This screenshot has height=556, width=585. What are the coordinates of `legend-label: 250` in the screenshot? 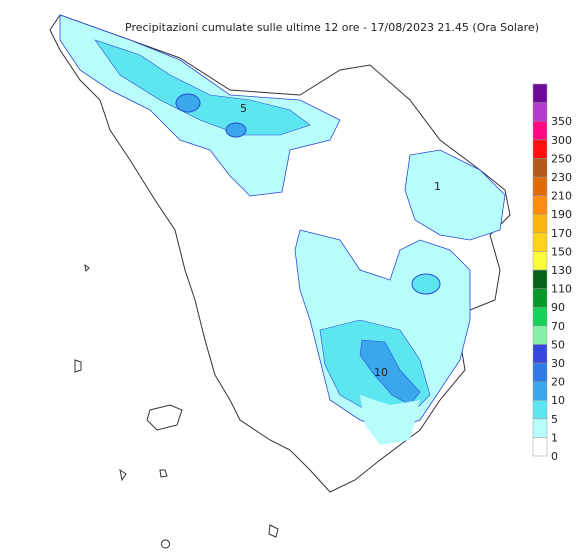 It's located at (561, 158).